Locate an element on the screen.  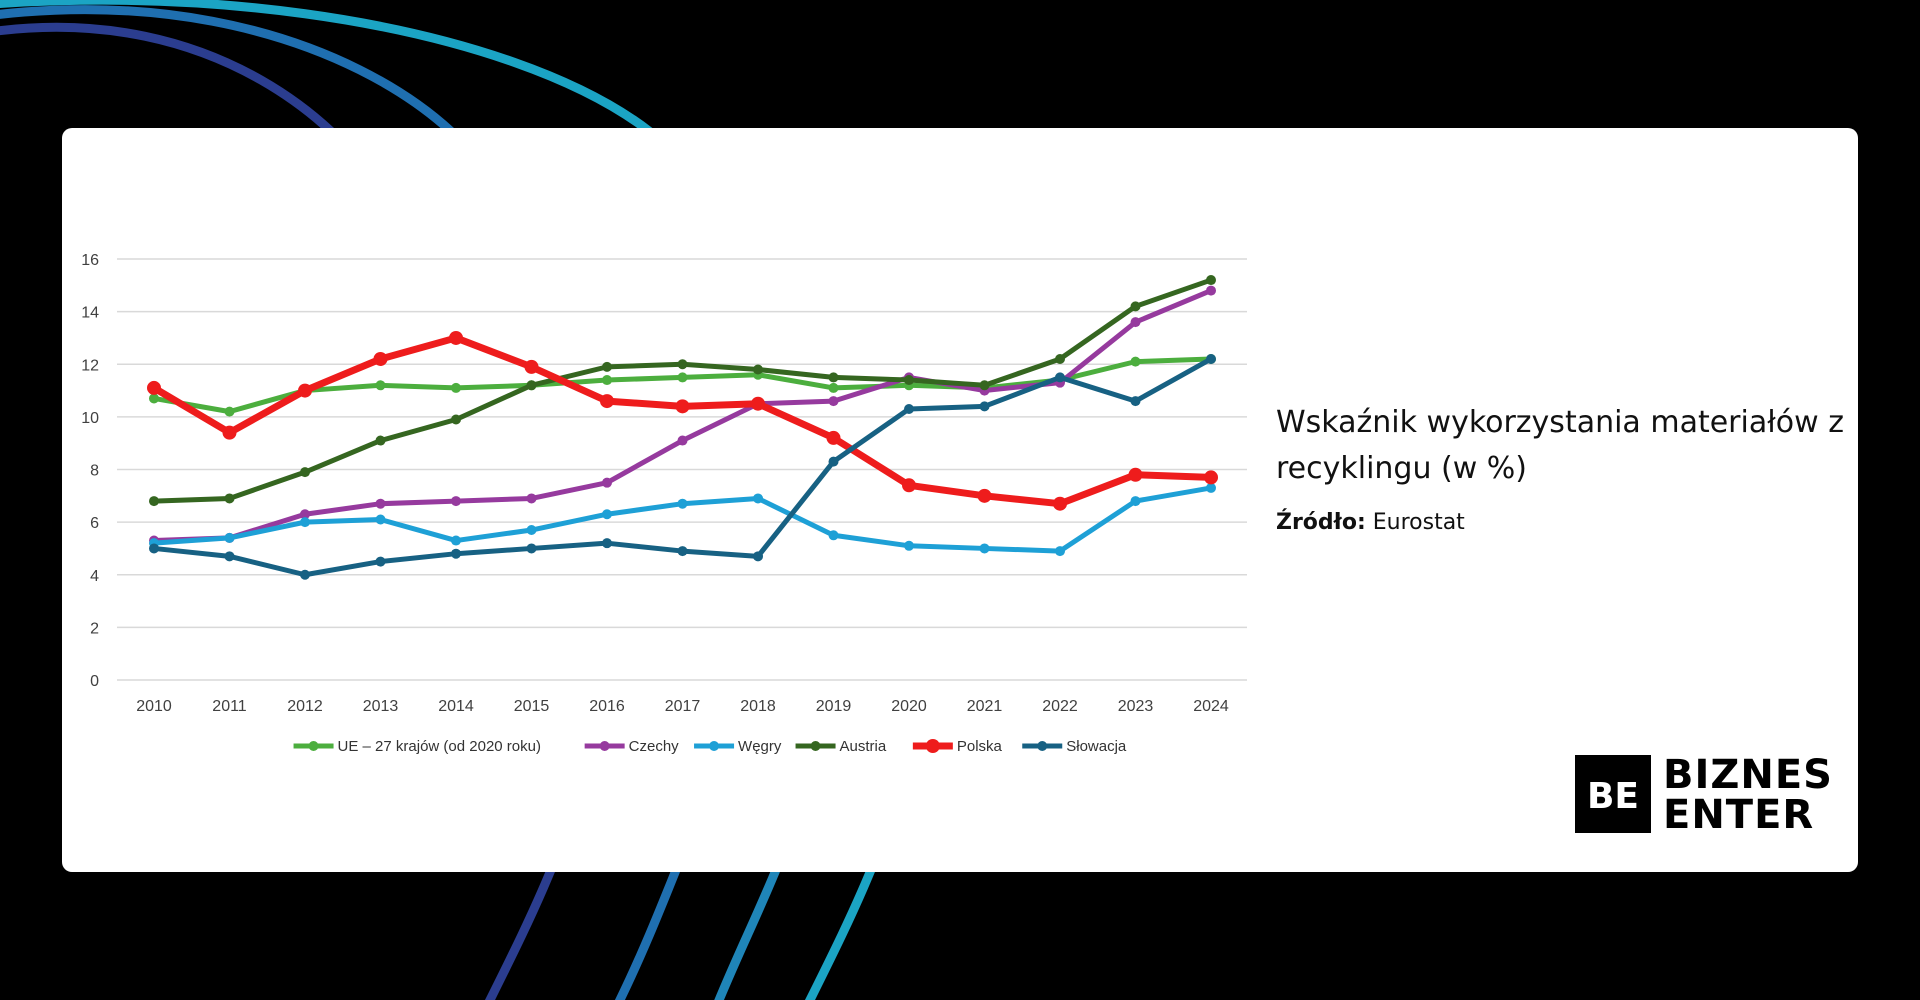
x-tick-label: 2012 is located at coordinates (305, 706).